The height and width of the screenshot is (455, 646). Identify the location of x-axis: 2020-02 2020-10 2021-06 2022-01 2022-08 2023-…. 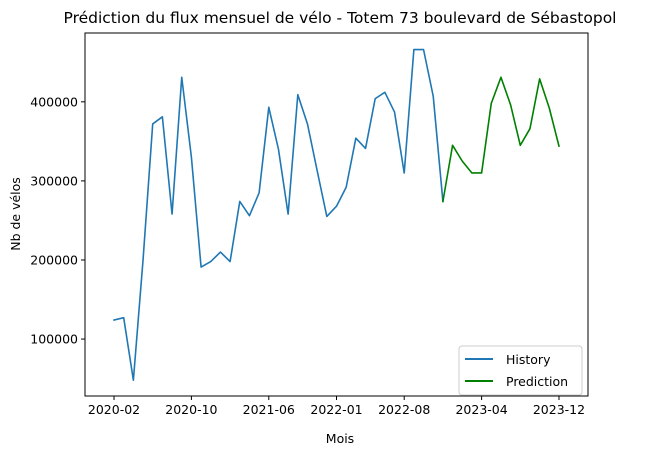
(336, 406).